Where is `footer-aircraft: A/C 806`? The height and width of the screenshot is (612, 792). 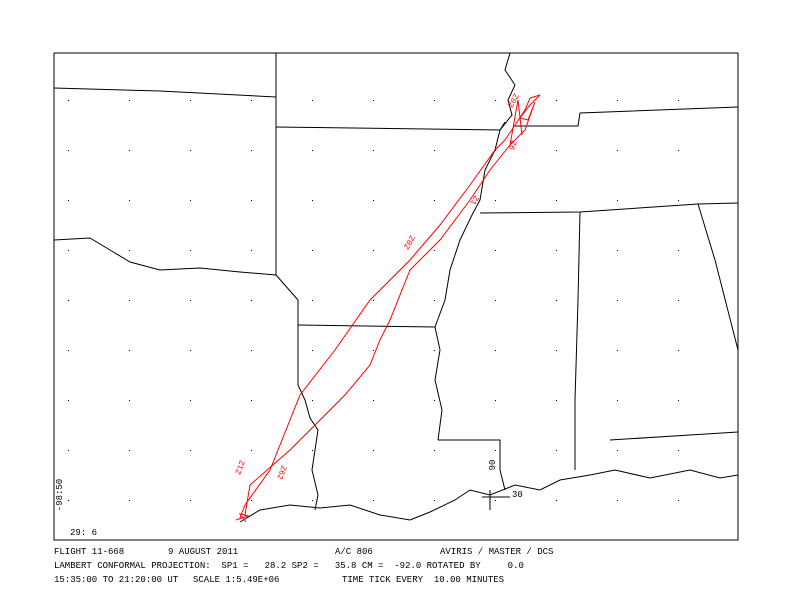
footer-aircraft: A/C 806 is located at coordinates (354, 552).